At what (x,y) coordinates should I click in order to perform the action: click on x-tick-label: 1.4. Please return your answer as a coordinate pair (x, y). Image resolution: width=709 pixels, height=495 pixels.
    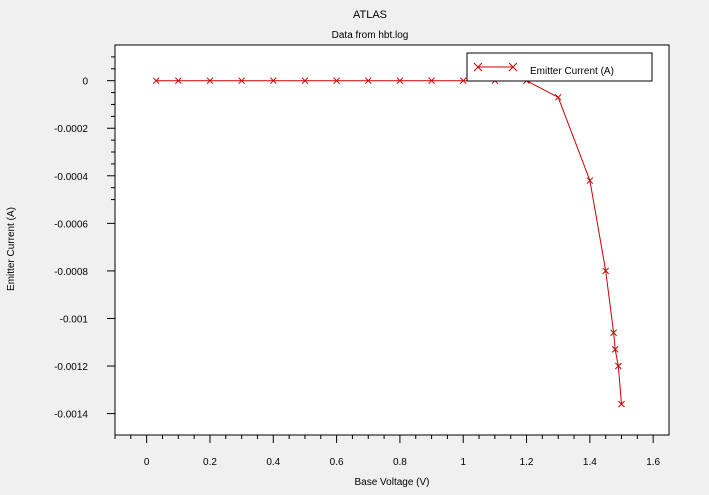
    Looking at the image, I should click on (590, 462).